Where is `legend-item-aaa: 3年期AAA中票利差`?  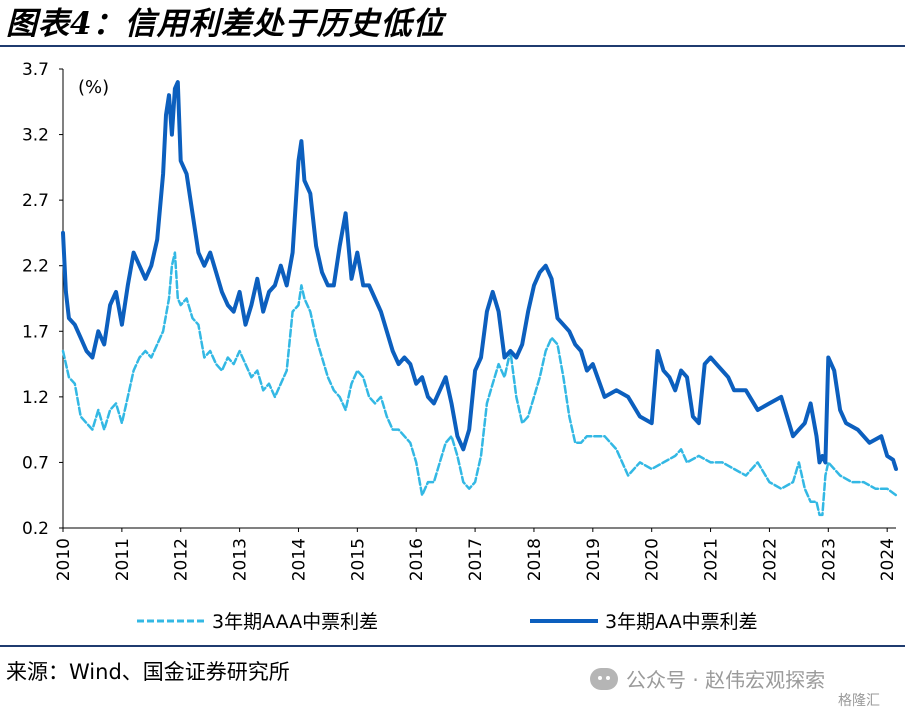
legend-item-aaa: 3年期AAA中票利差 is located at coordinates (257, 622).